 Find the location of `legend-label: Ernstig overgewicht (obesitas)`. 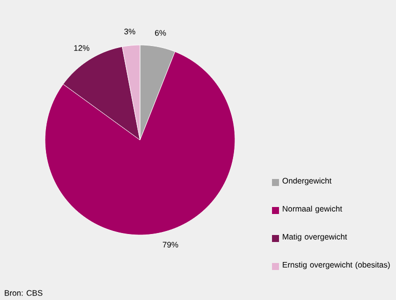

legend-label: Ernstig overgewicht (obesitas) is located at coordinates (336, 266).